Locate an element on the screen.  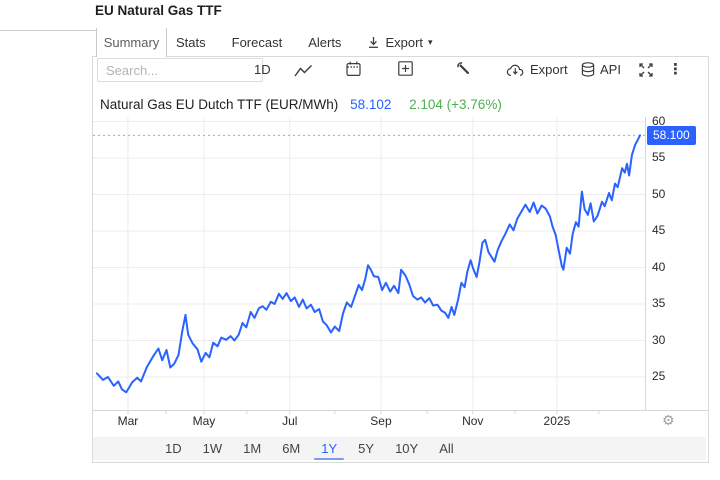
header-divider is located at coordinates (48, 30).